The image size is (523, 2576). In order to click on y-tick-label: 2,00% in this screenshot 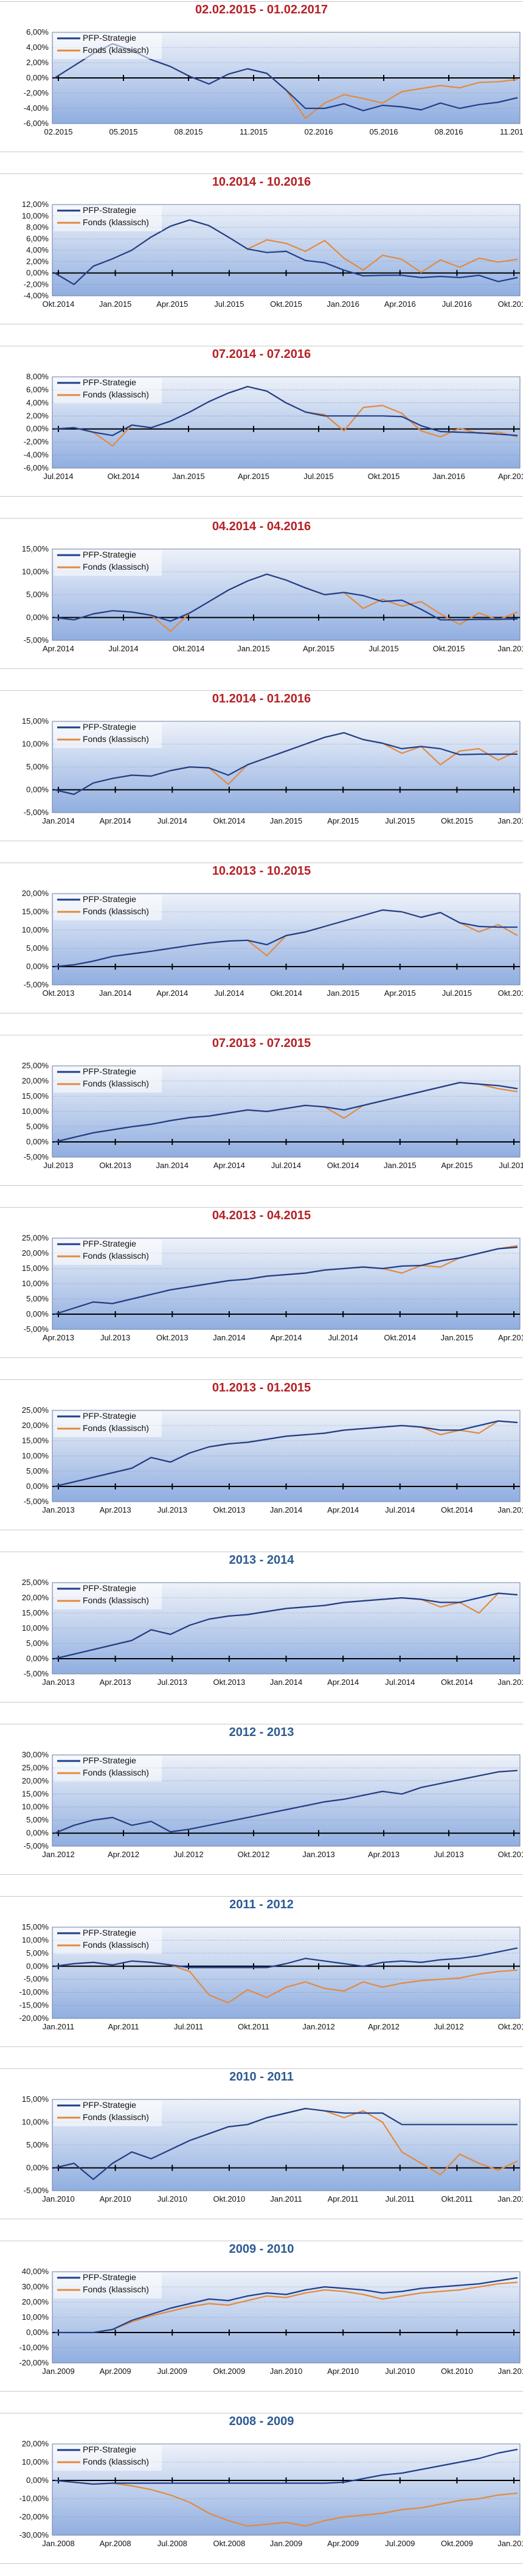, I will do `click(38, 63)`.